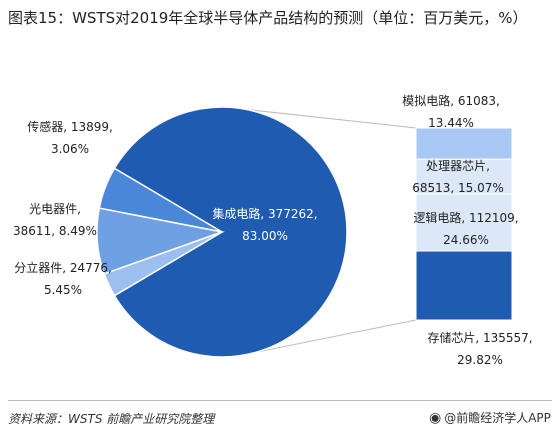  What do you see at coordinates (458, 188) in the screenshot?
I see `stack-pct-micro: 68513, 15.07%` at bounding box center [458, 188].